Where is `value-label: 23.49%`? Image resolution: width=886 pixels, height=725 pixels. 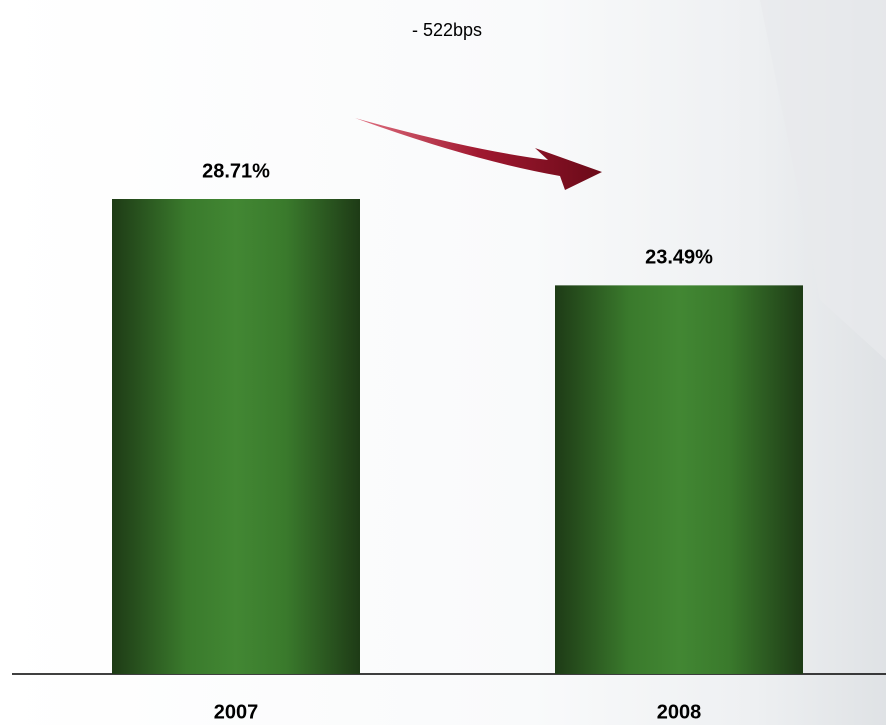
value-label: 23.49% is located at coordinates (679, 258).